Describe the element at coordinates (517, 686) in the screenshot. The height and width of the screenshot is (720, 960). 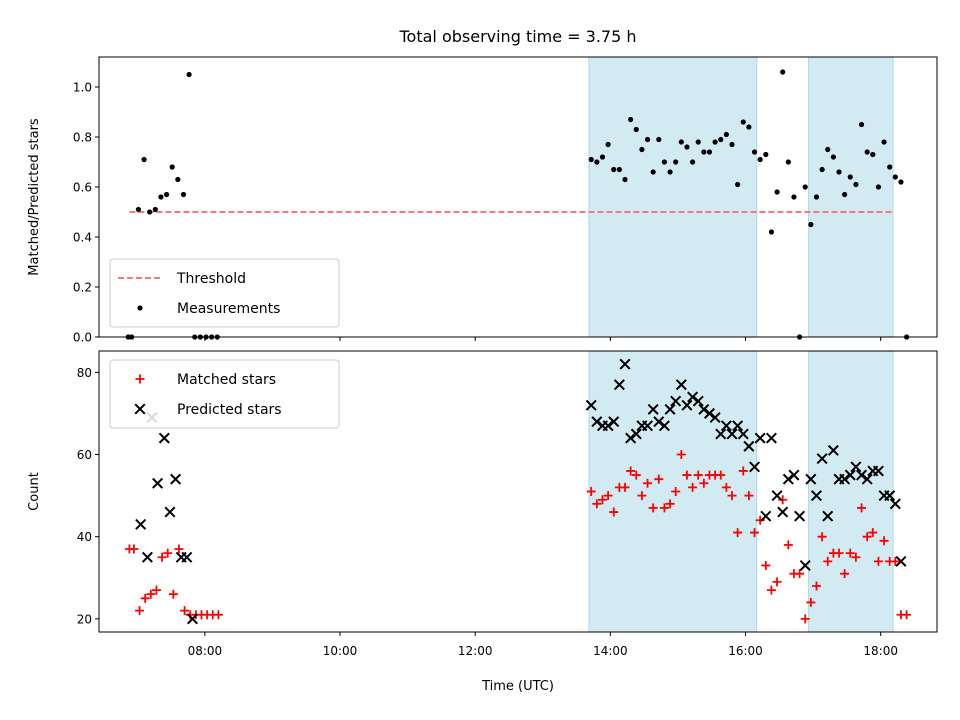
I see `x-axis-label: Time (UTC)` at that location.